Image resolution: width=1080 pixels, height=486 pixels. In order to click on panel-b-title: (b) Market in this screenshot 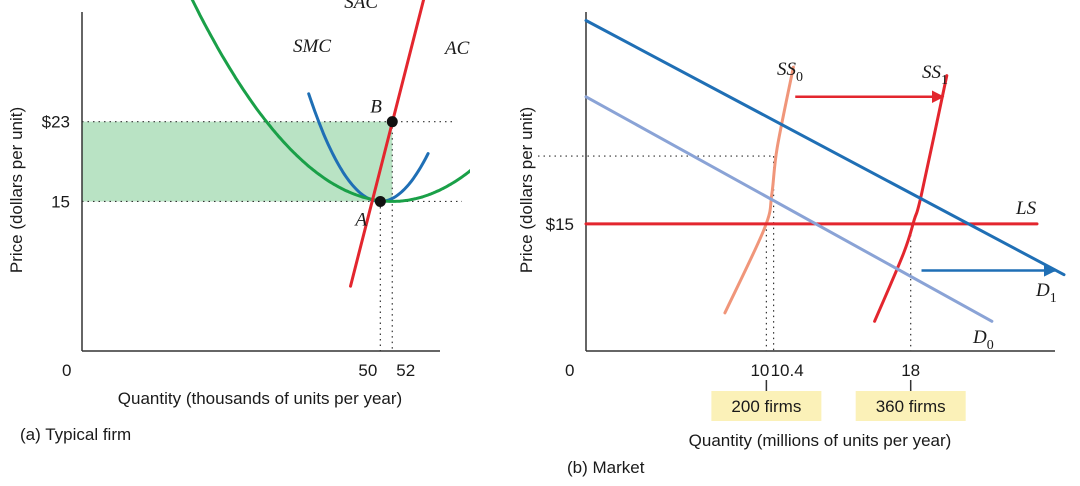, I will do `click(606, 467)`.